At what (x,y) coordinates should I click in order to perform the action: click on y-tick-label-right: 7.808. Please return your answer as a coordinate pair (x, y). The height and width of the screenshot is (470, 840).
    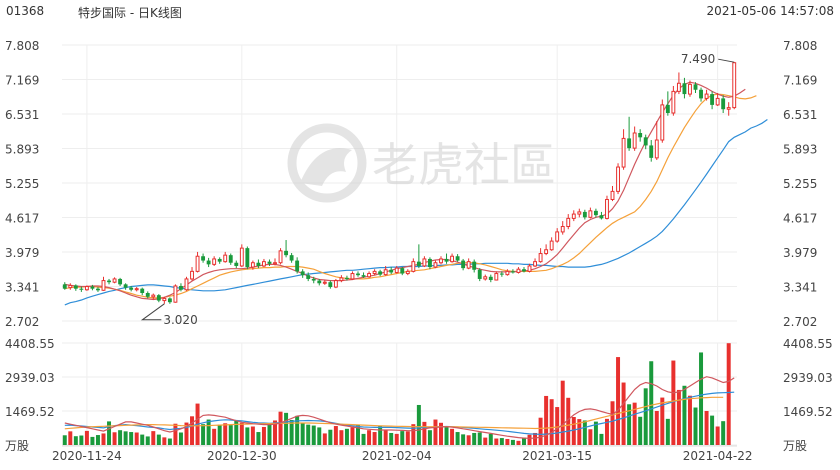
    Looking at the image, I should click on (800, 46).